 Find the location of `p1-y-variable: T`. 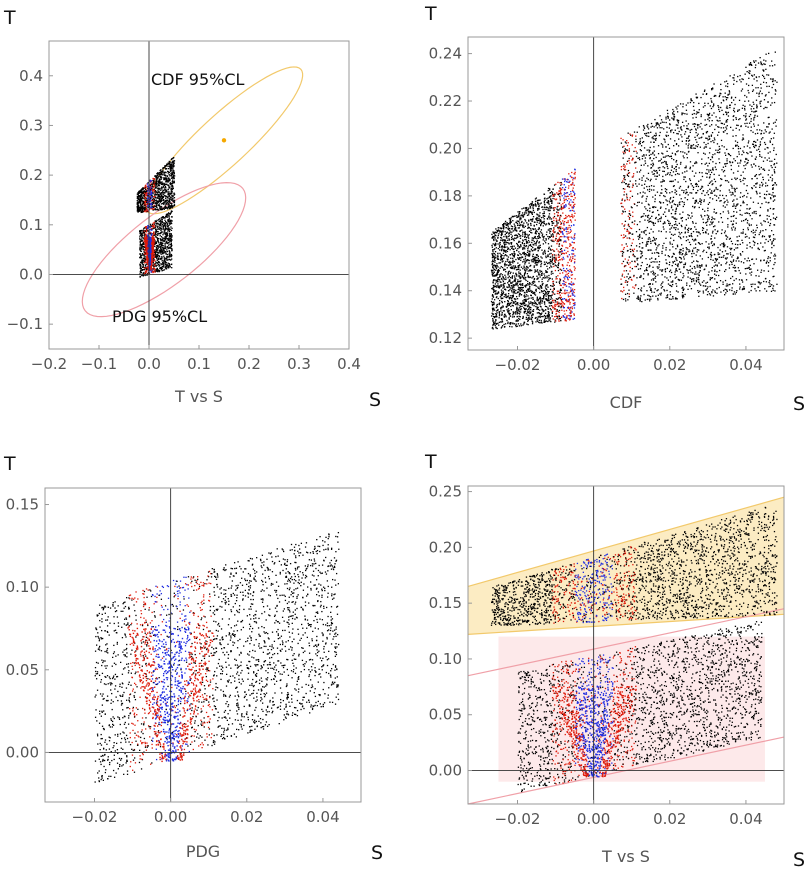

p1-y-variable: T is located at coordinates (9, 18).